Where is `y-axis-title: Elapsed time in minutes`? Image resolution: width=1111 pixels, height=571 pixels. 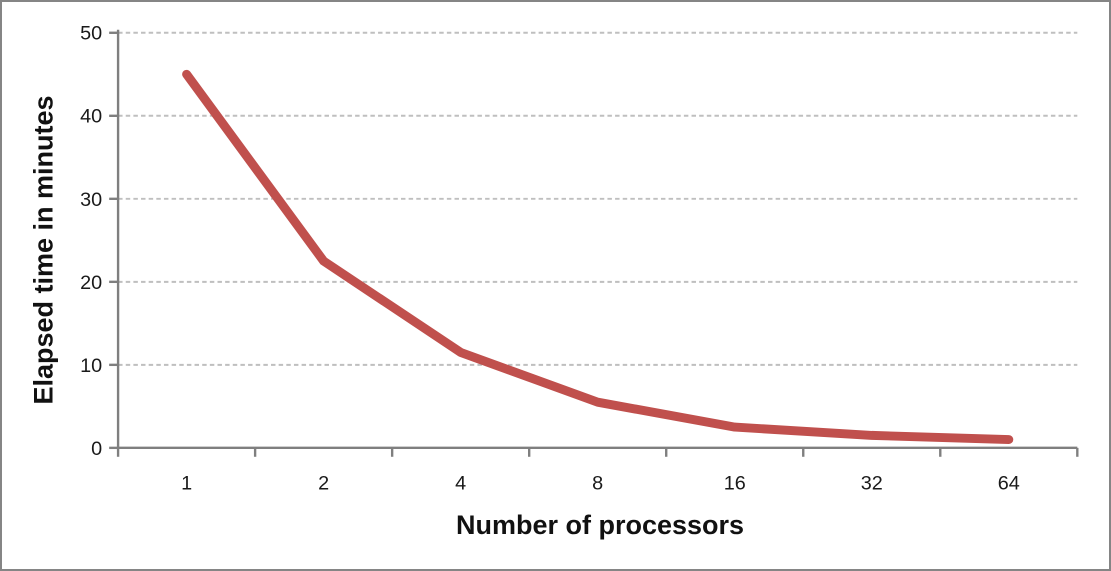
y-axis-title: Elapsed time in minutes is located at coordinates (43, 250).